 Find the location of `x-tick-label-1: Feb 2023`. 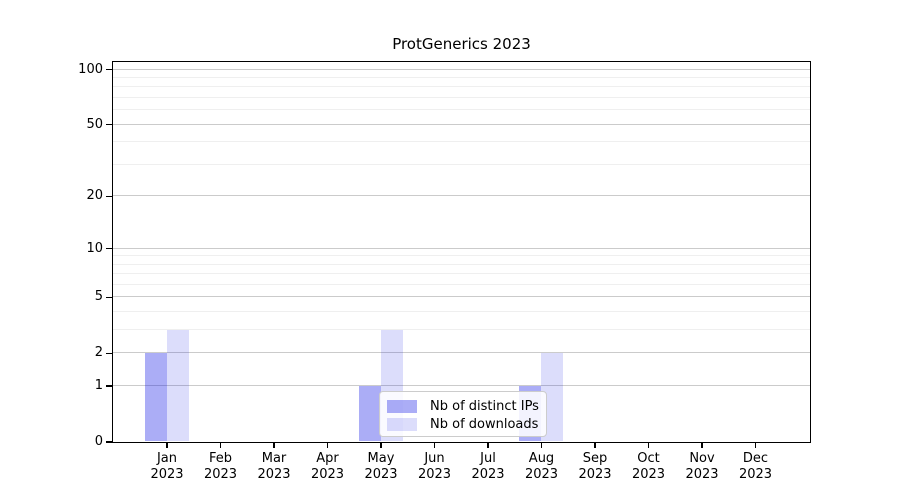

x-tick-label-1: Feb 2023 is located at coordinates (220, 466).